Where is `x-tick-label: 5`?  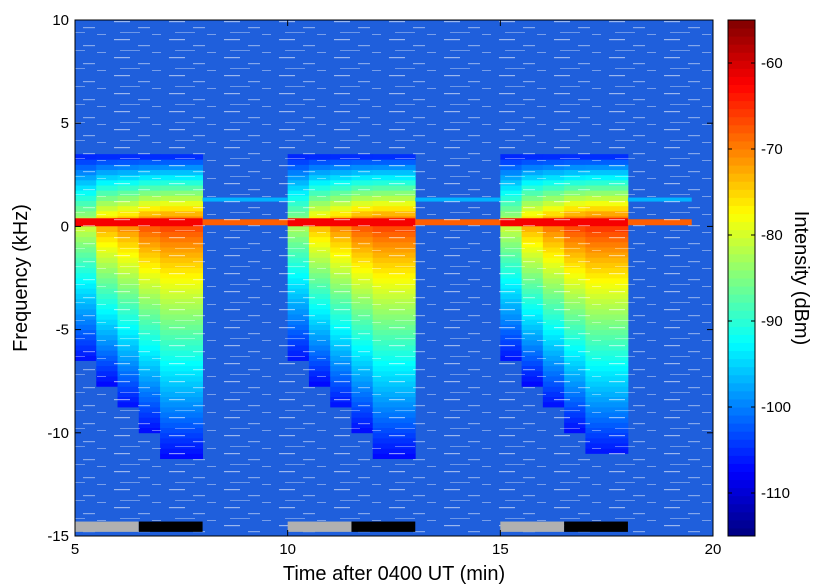
x-tick-label: 5 is located at coordinates (75, 549).